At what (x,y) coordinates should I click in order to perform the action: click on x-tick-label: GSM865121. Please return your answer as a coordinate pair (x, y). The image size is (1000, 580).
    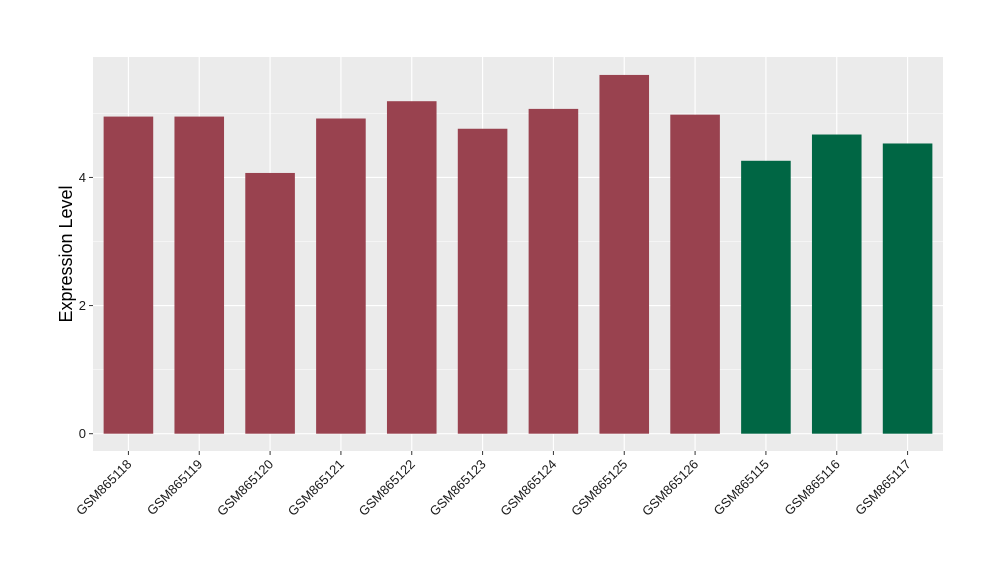
    Looking at the image, I should click on (316, 488).